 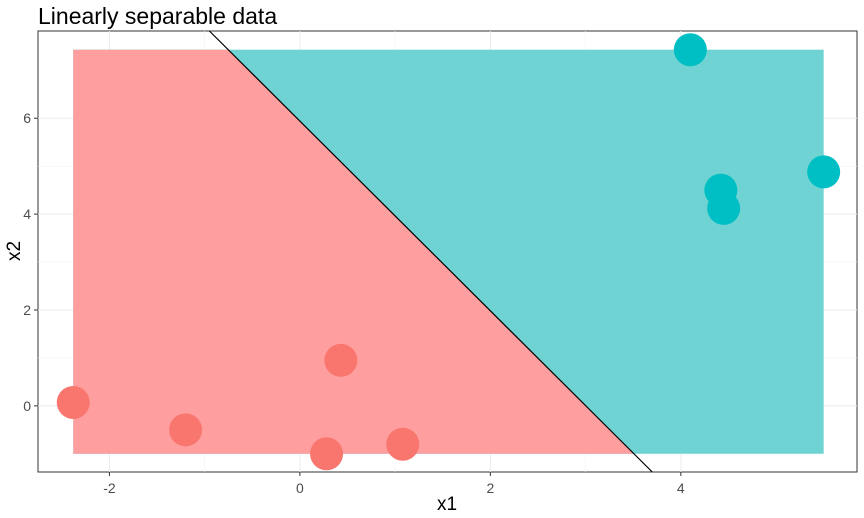 I want to click on x-axis-title: x1, so click(x=447, y=504).